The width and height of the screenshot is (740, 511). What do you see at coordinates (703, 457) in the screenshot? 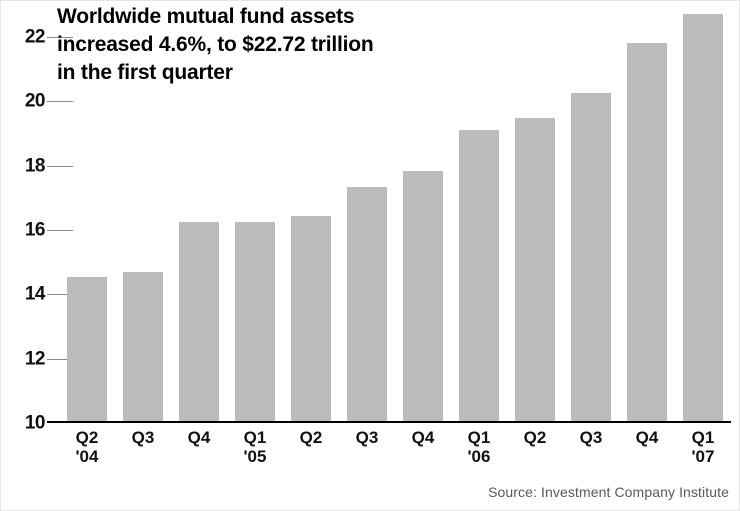
I see `x-tick-year: '07` at bounding box center [703, 457].